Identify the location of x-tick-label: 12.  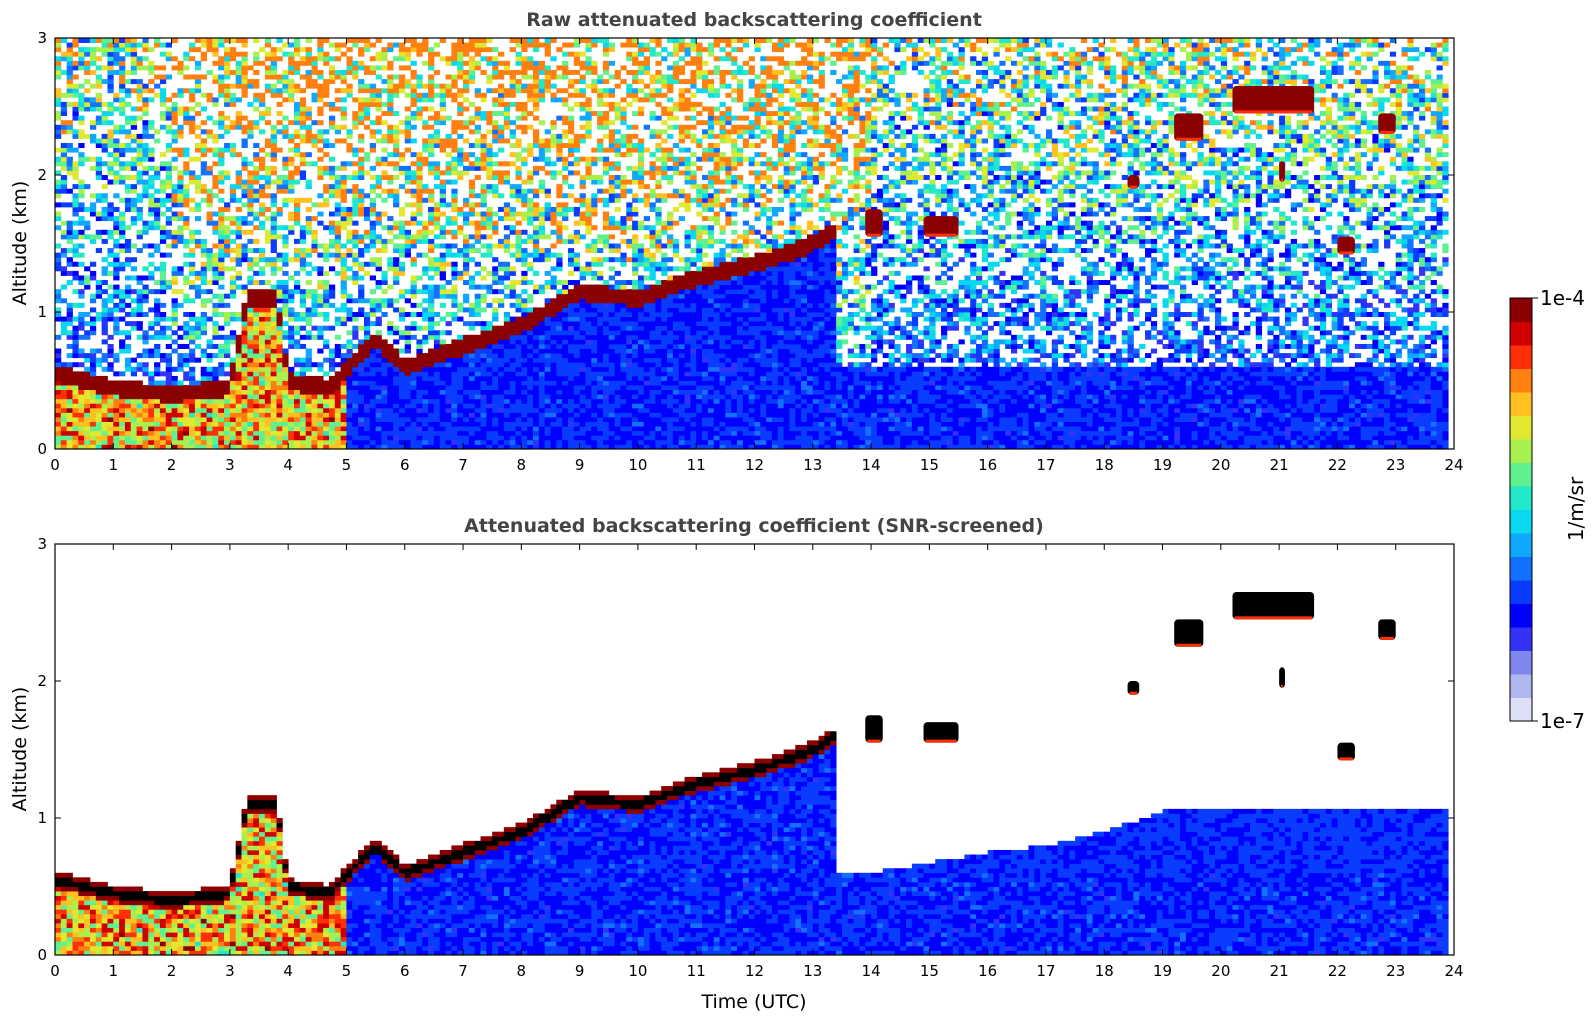
(754, 971).